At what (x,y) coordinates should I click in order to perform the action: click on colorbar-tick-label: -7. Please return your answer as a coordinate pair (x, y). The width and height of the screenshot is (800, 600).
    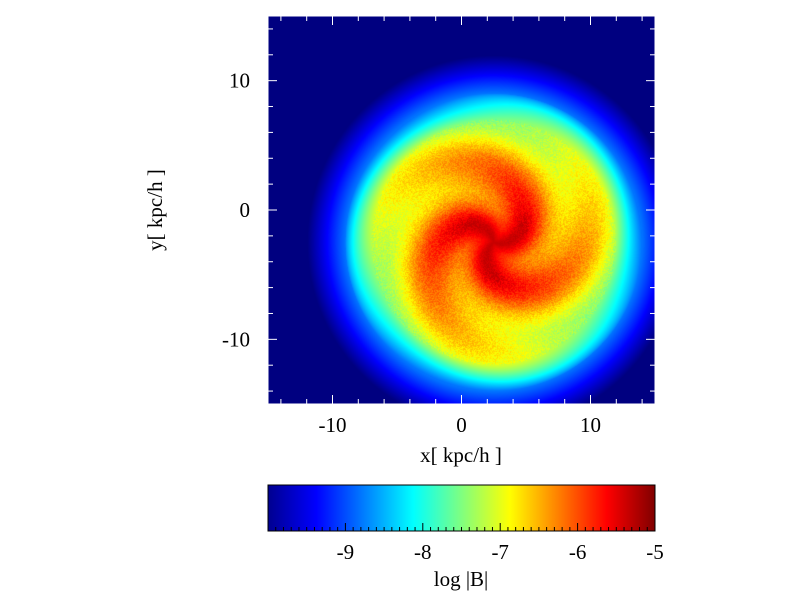
    Looking at the image, I should click on (500, 552).